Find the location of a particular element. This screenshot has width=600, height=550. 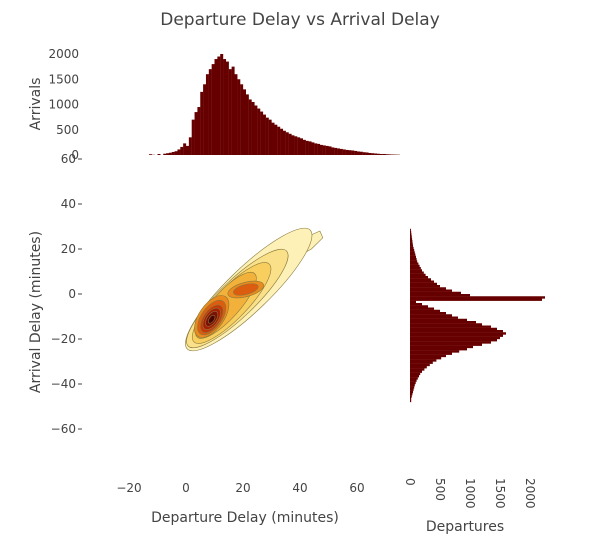

top-hist-y-tick: 2000 is located at coordinates (63, 54).